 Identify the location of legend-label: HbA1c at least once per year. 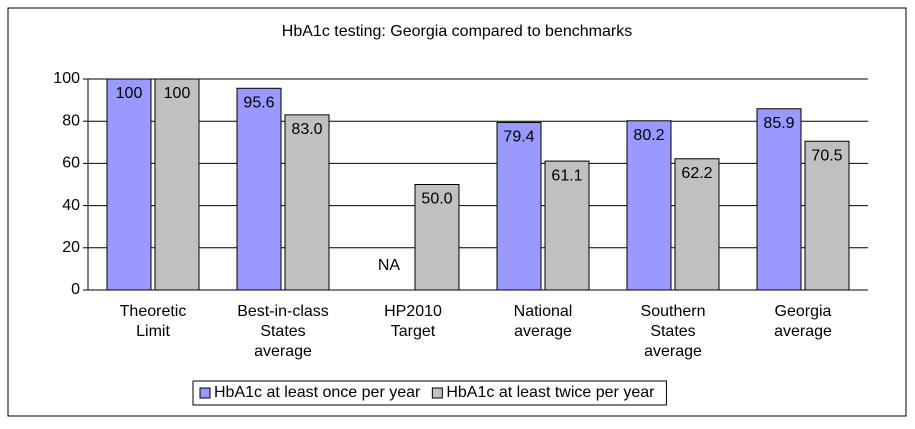
(317, 392).